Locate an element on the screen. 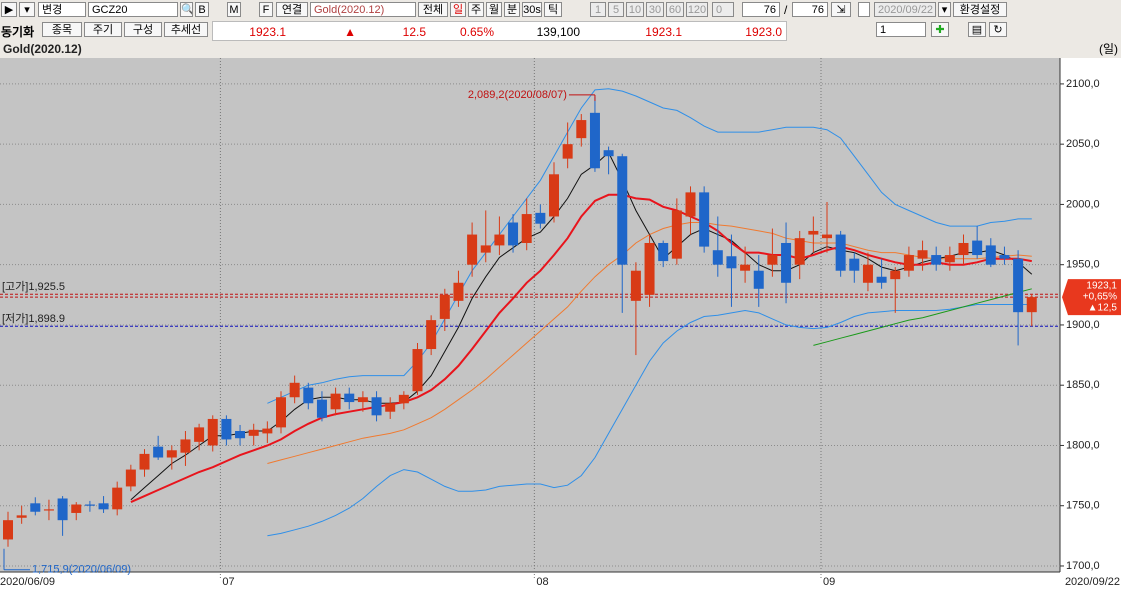 This screenshot has width=1121, height=591. link-button: 연결 is located at coordinates (292, 9).